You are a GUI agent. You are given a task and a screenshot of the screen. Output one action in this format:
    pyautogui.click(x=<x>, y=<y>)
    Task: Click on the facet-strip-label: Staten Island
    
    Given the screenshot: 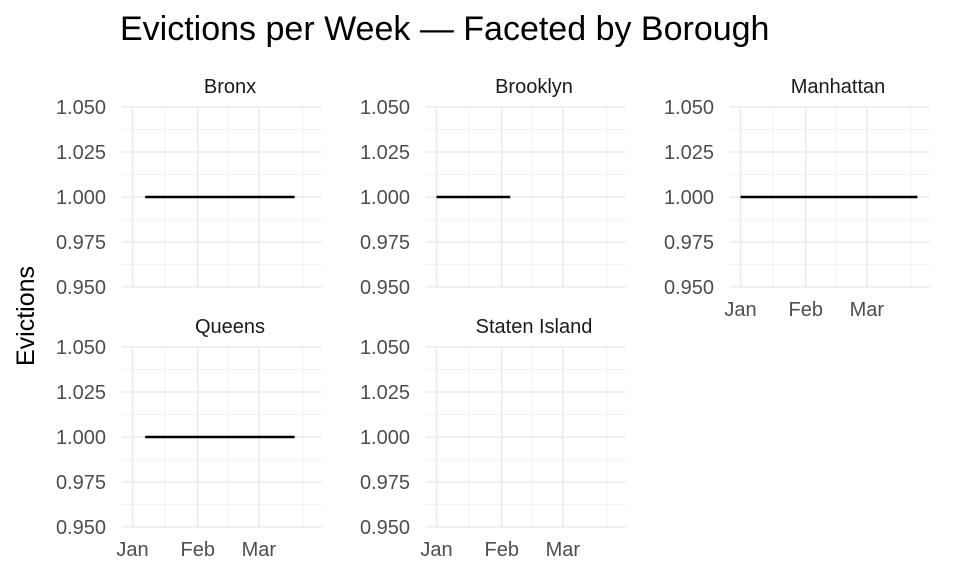 What is the action you would take?
    pyautogui.click(x=534, y=327)
    